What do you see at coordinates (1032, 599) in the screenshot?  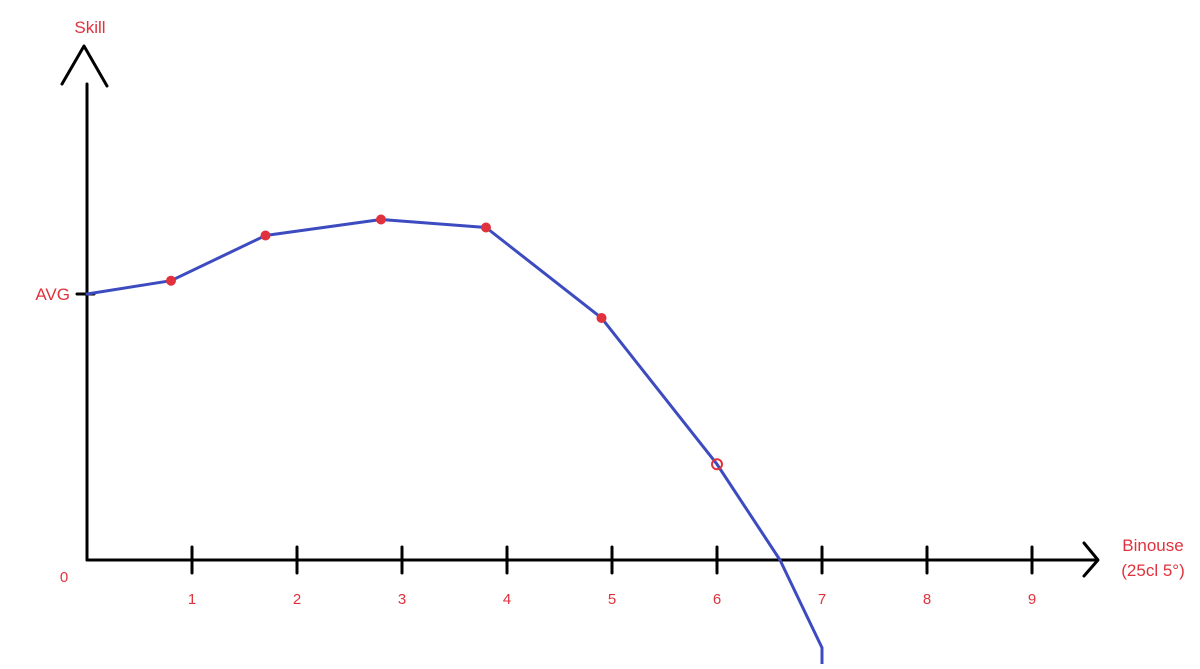 I see `x-tick-label-9: 9` at bounding box center [1032, 599].